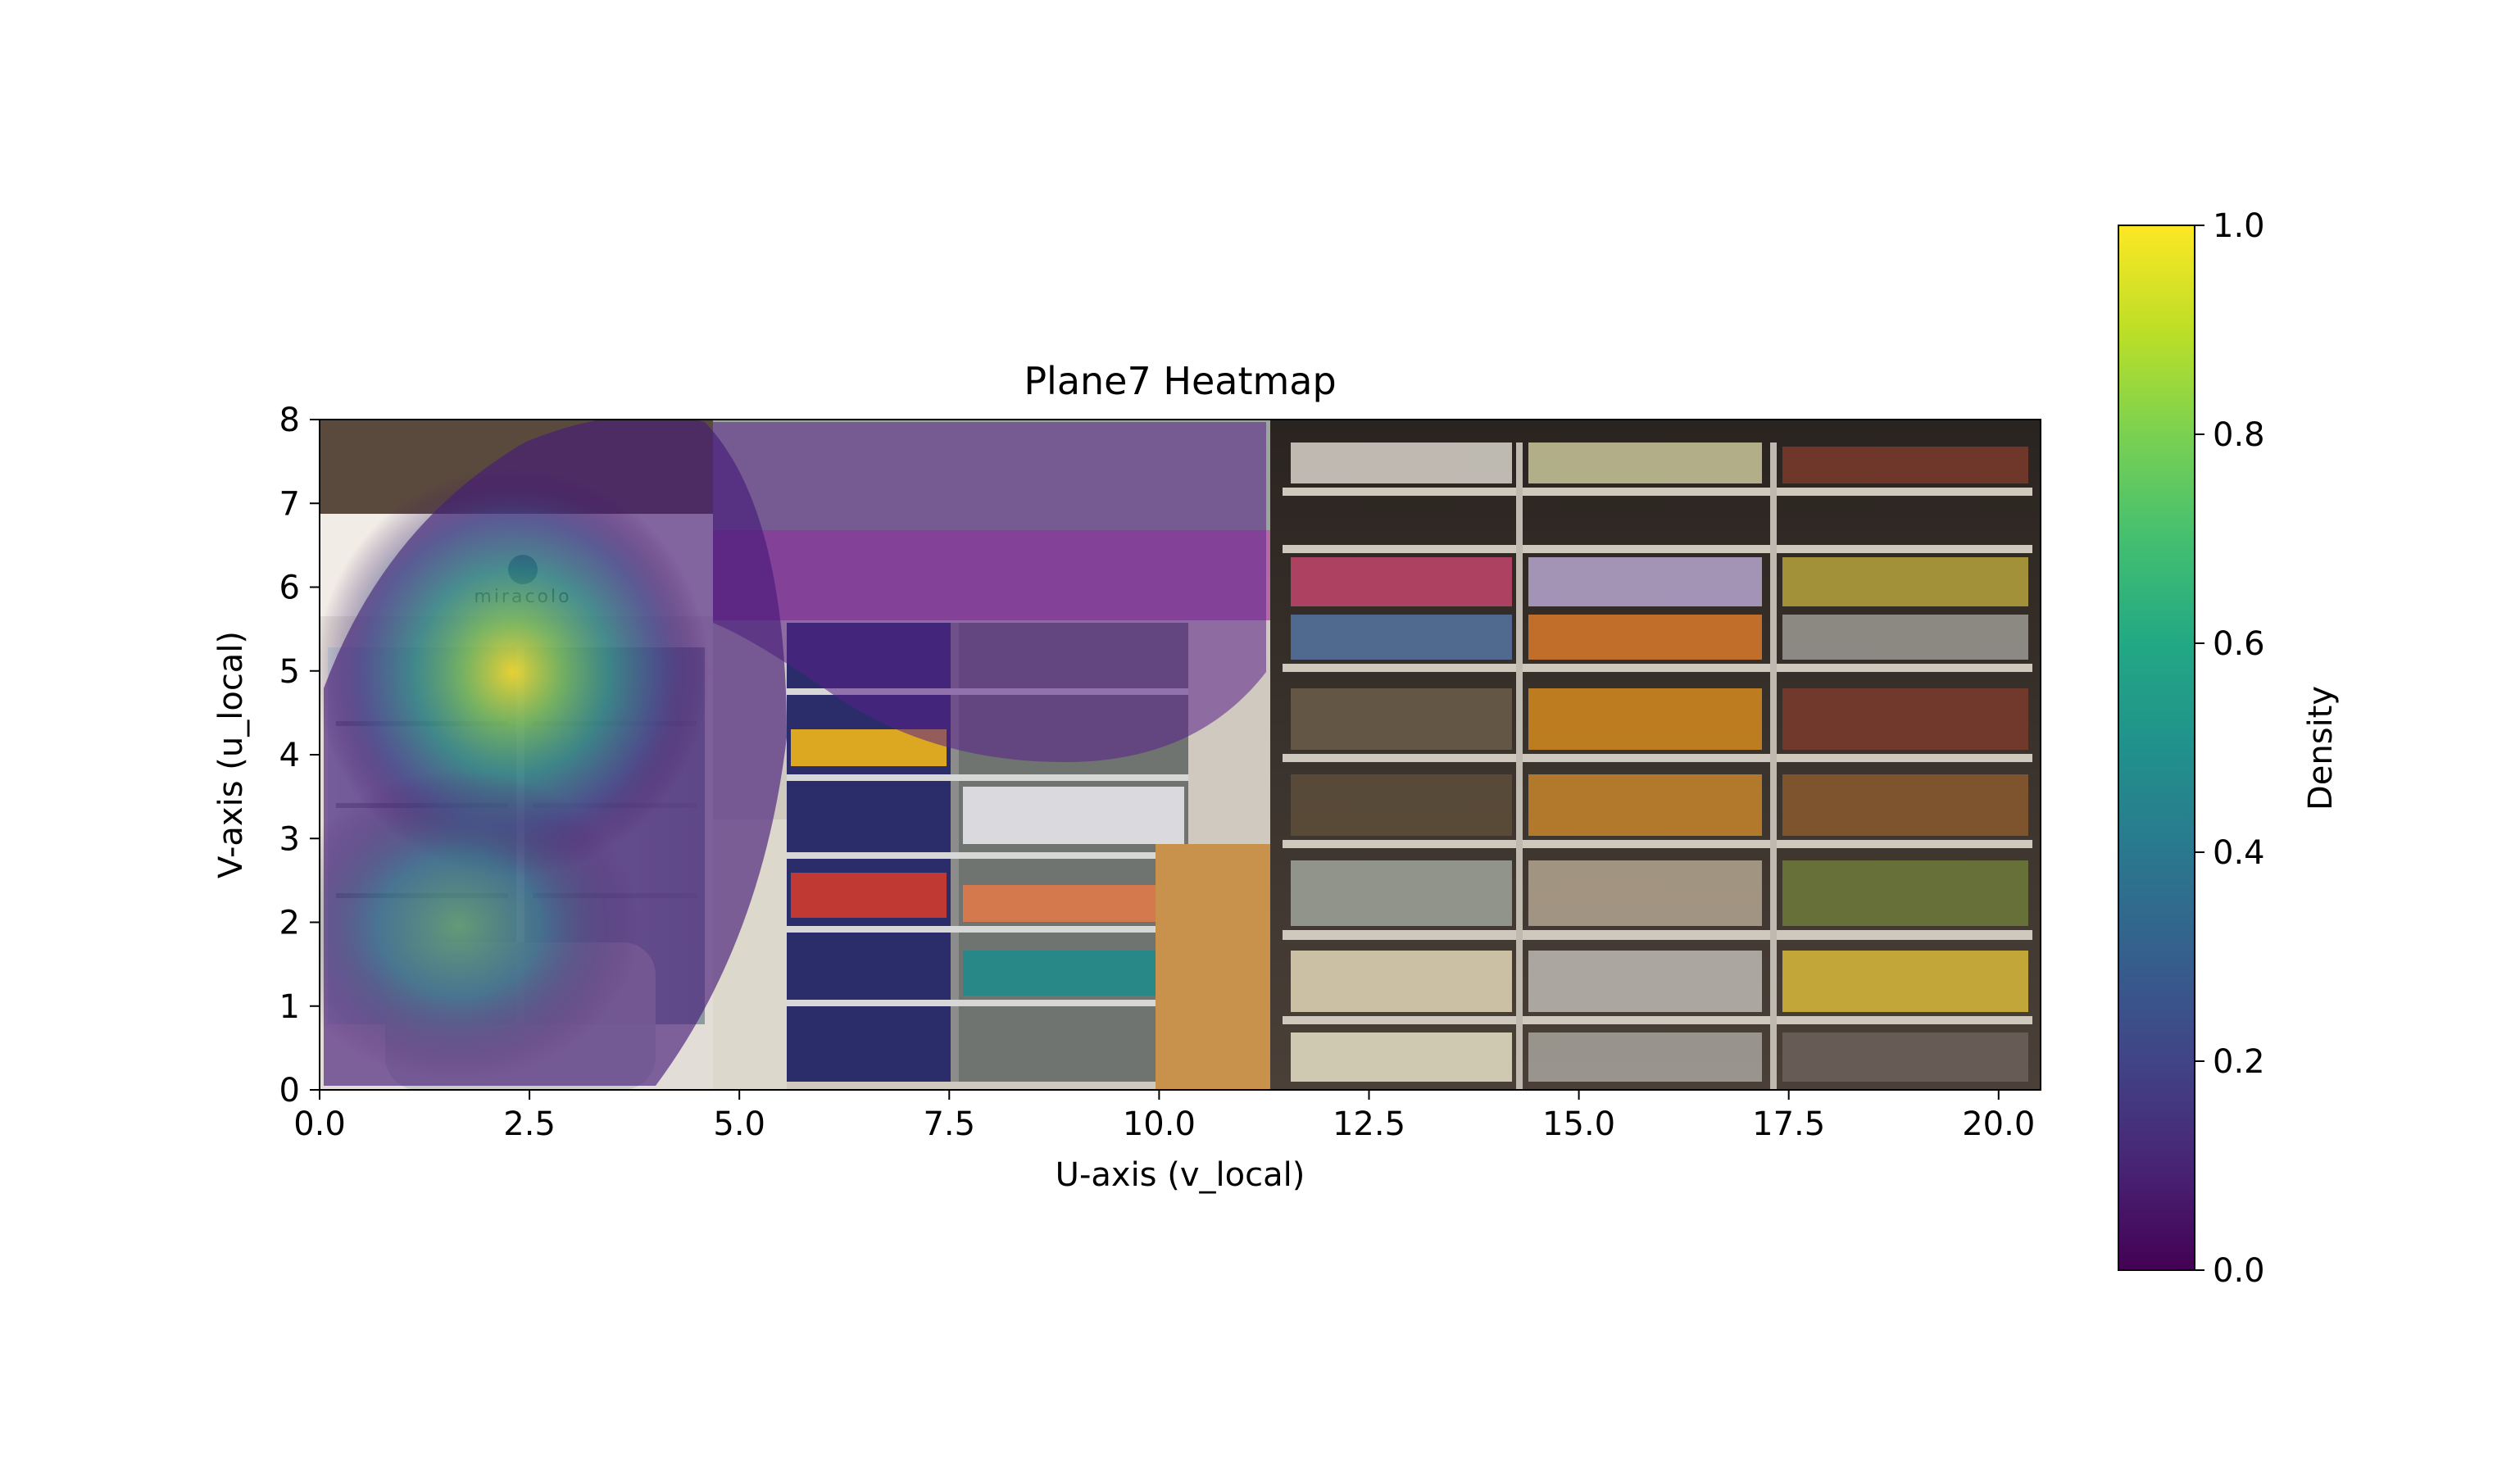  I want to click on x-tick-label: 15.0, so click(1578, 1124).